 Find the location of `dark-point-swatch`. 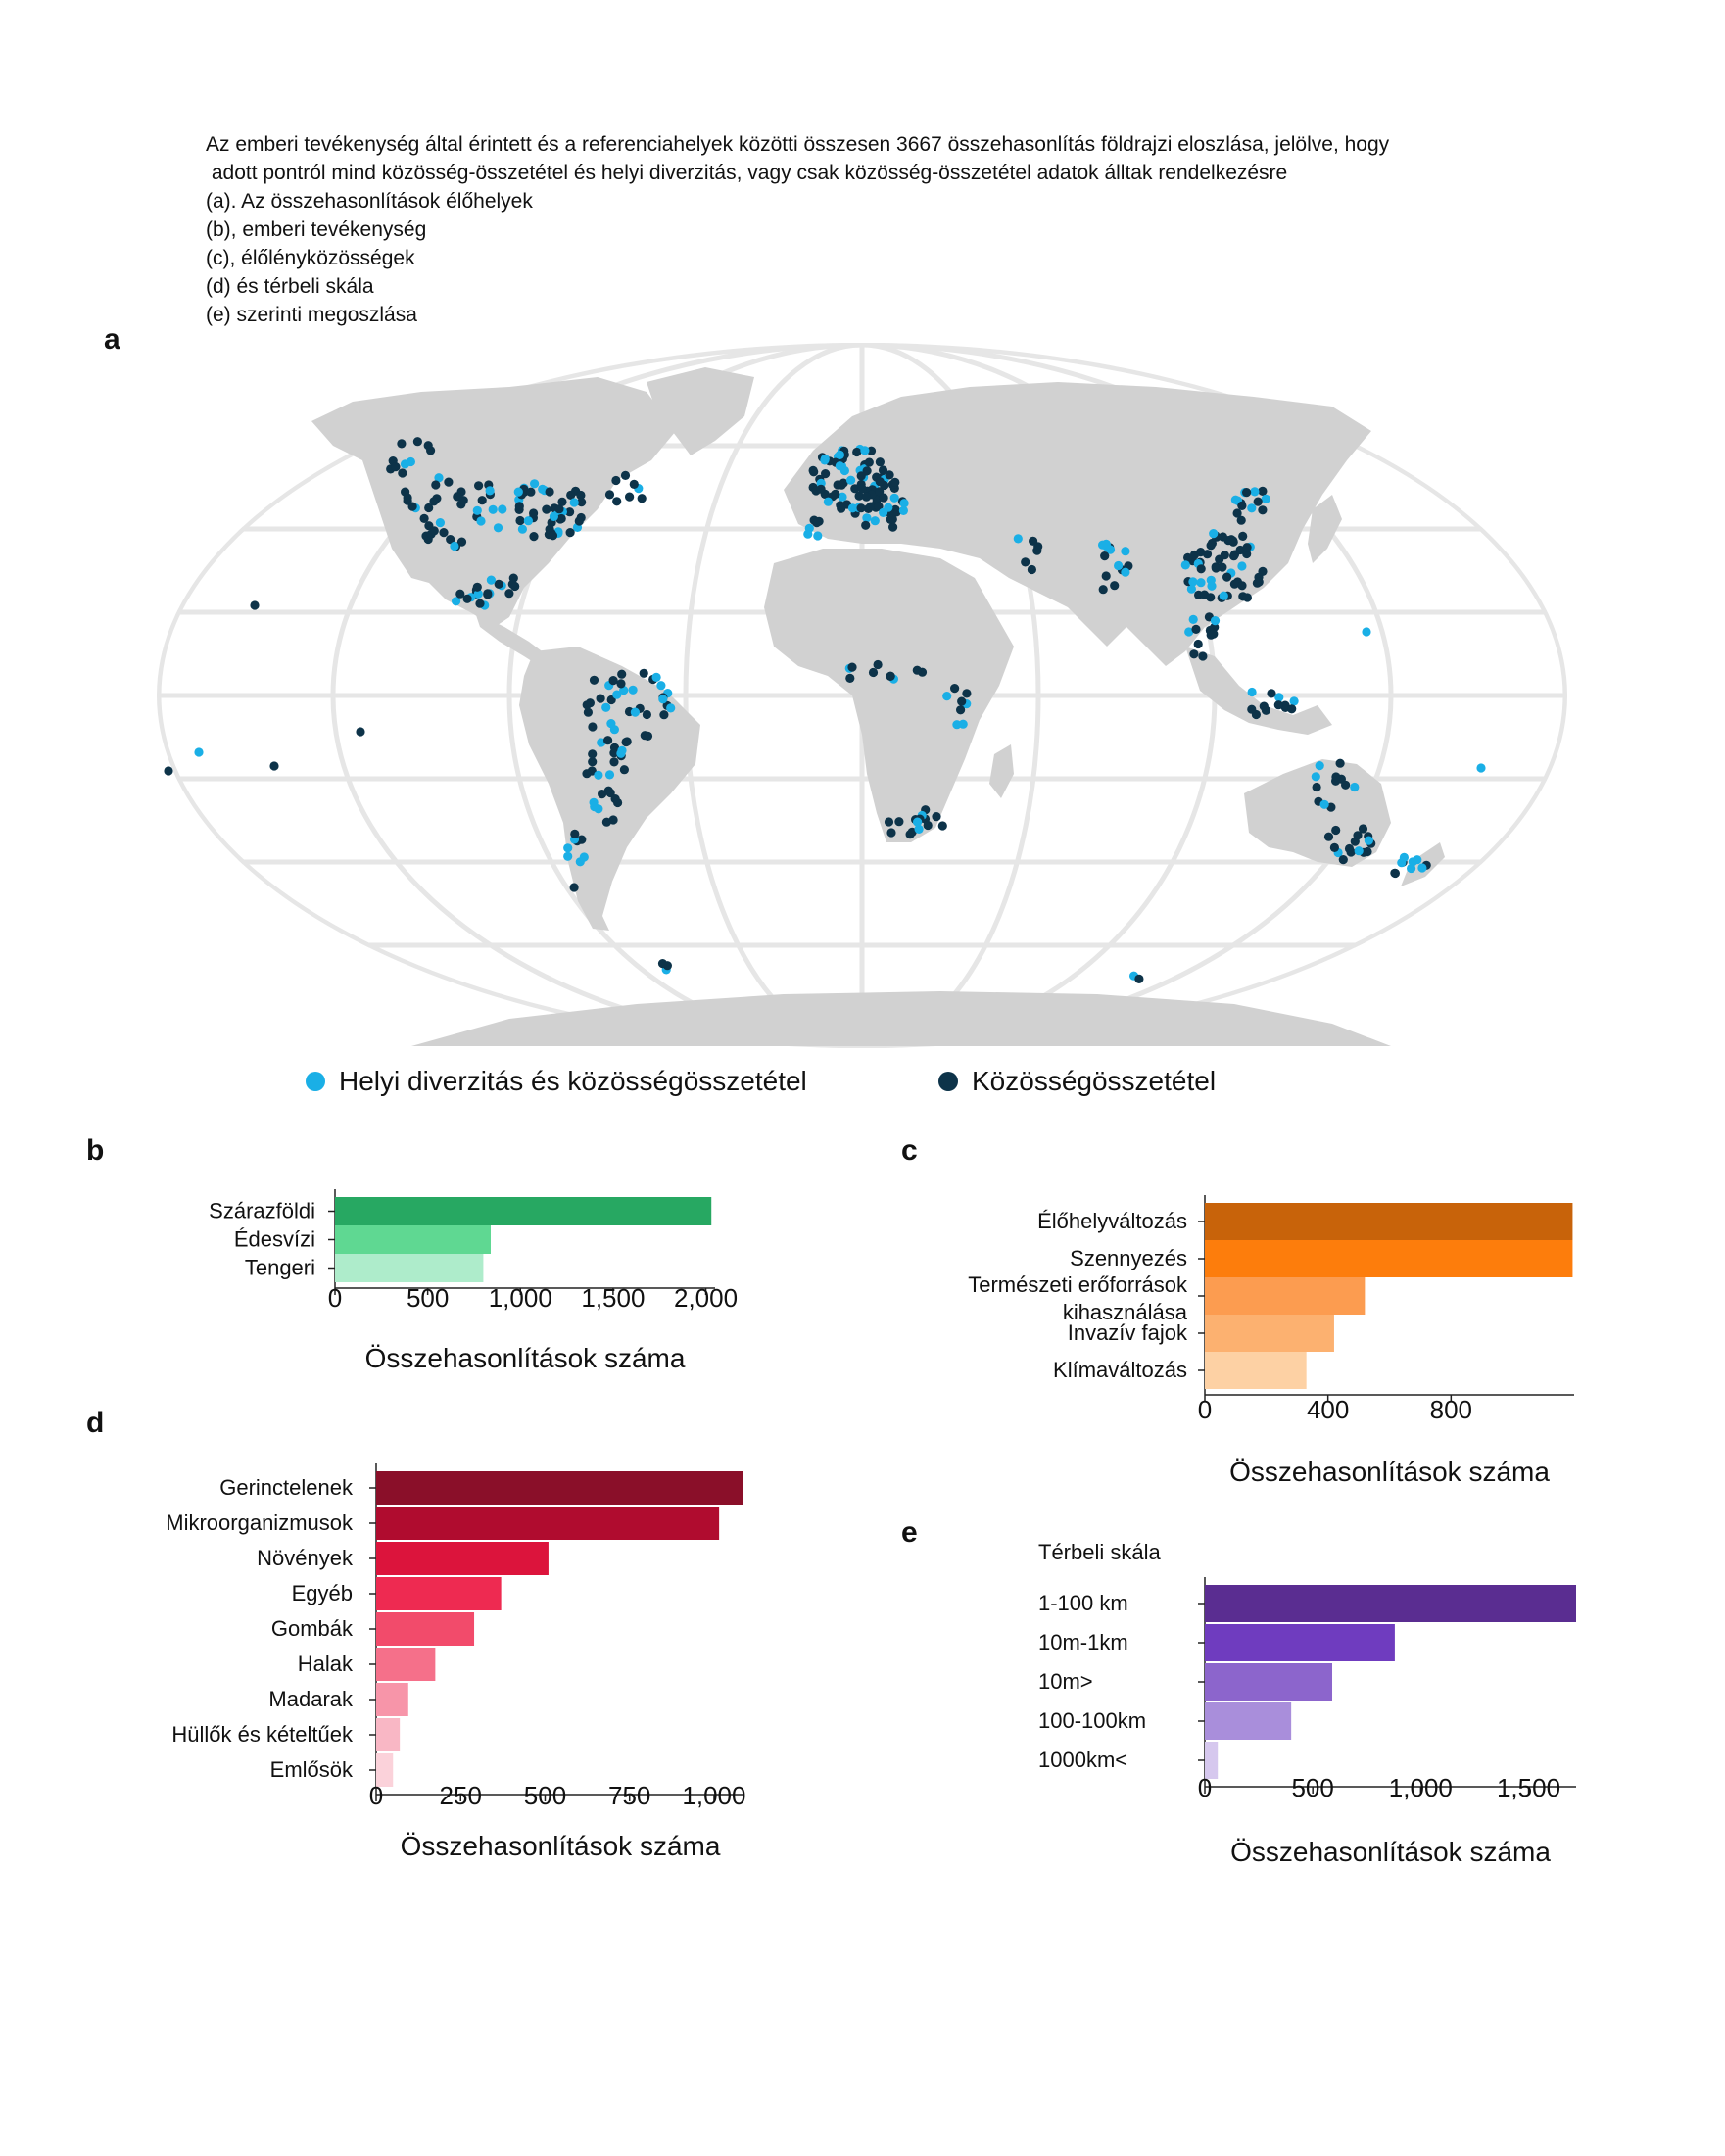

dark-point-swatch is located at coordinates (948, 1081).